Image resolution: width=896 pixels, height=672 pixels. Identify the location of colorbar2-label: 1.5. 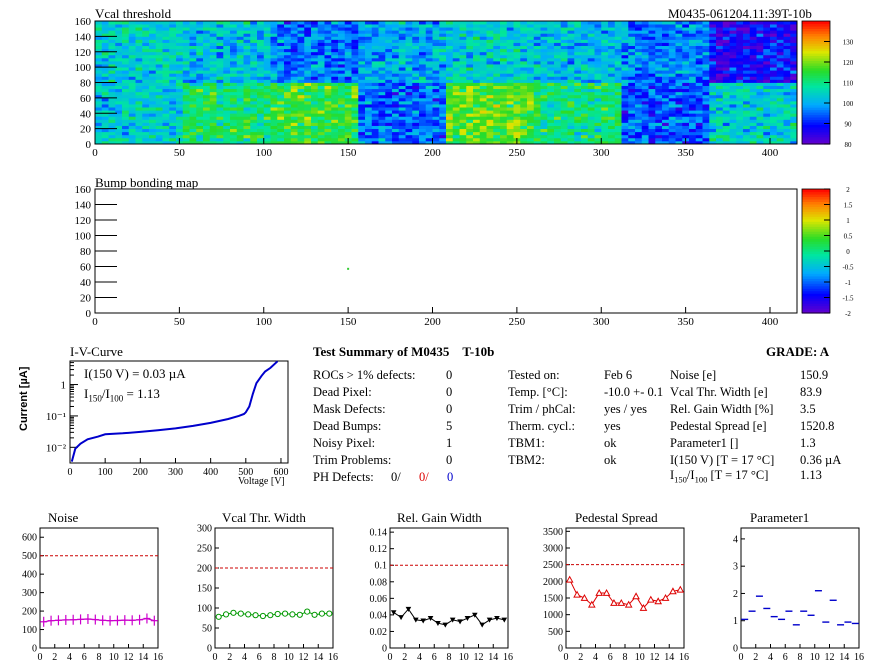
(848, 206).